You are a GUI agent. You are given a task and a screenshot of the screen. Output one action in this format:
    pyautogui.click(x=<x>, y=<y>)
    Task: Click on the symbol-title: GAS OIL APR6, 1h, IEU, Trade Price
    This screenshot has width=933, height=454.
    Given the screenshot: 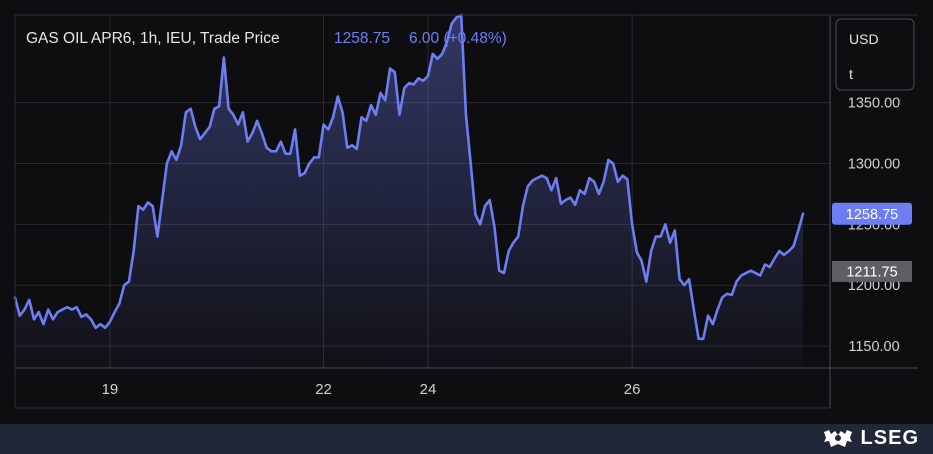 What is the action you would take?
    pyautogui.click(x=153, y=38)
    